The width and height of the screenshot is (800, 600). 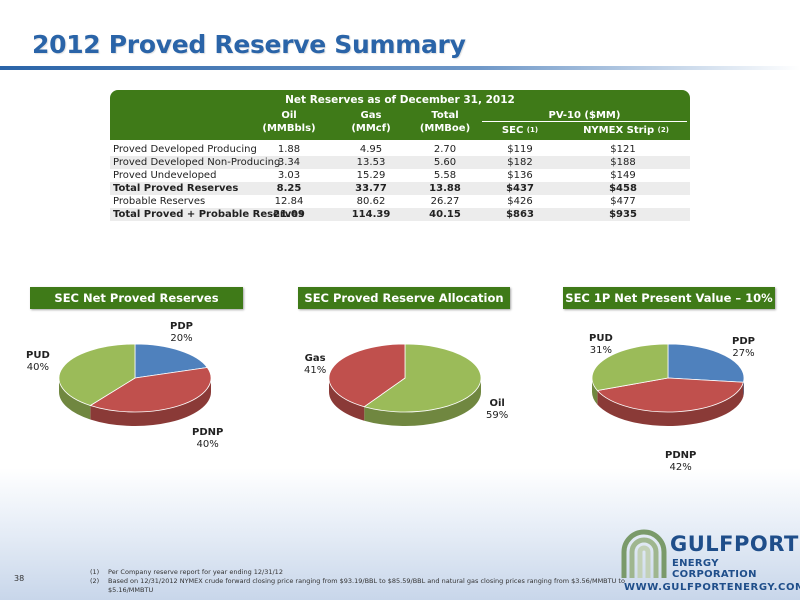 I want to click on cell-gas: 80.62, so click(x=371, y=201).